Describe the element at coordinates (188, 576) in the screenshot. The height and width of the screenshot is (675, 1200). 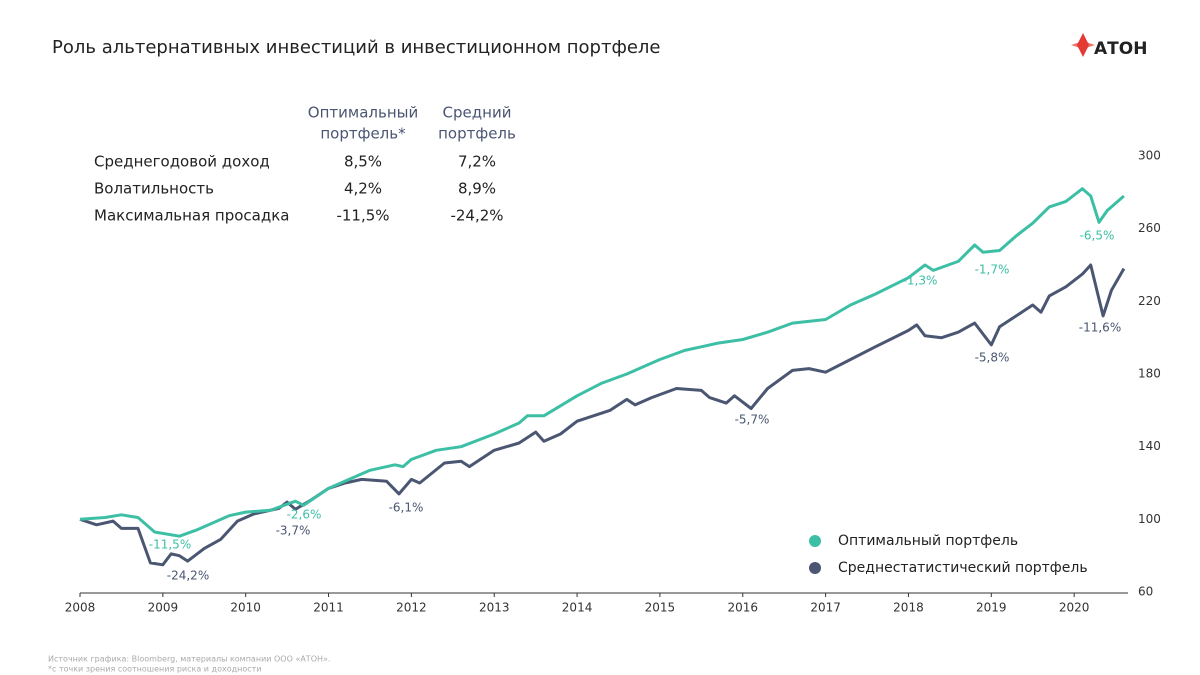
I see `annotation: -24,2%` at that location.